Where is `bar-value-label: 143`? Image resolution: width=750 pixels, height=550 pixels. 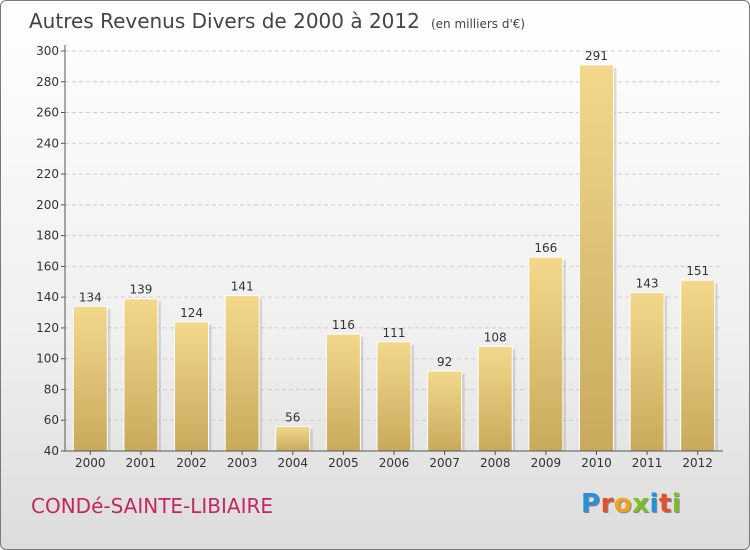
bar-value-label: 143 is located at coordinates (647, 284).